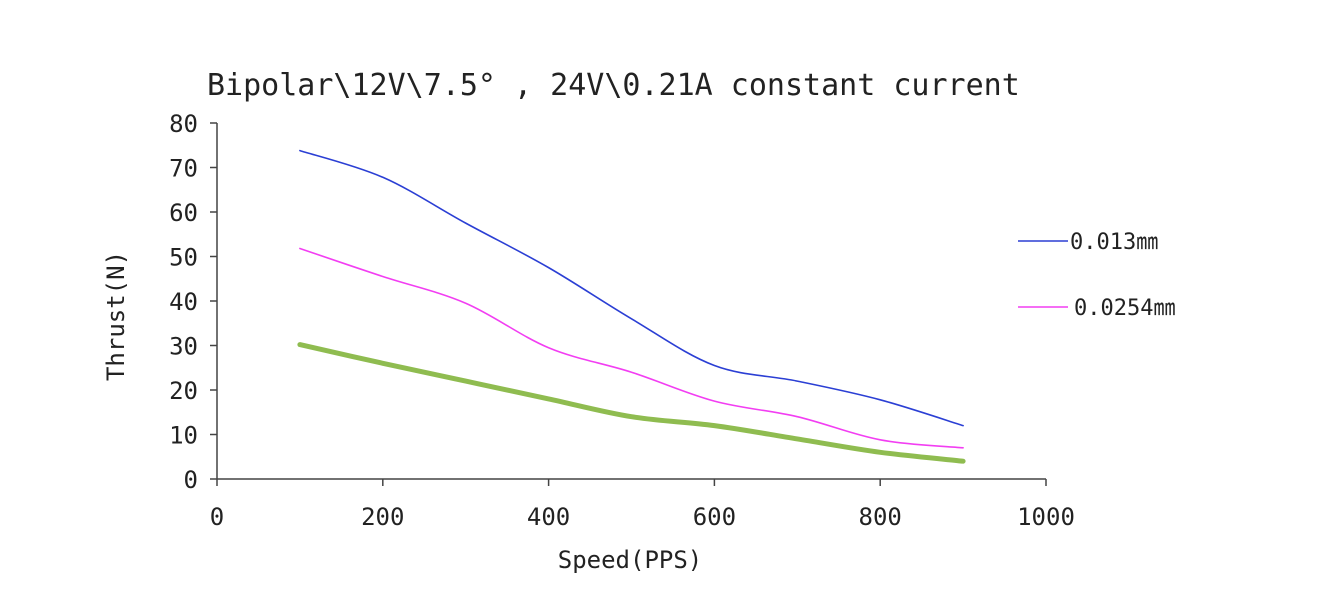 The height and width of the screenshot is (604, 1328). I want to click on y-tick-label: 0, so click(191, 480).